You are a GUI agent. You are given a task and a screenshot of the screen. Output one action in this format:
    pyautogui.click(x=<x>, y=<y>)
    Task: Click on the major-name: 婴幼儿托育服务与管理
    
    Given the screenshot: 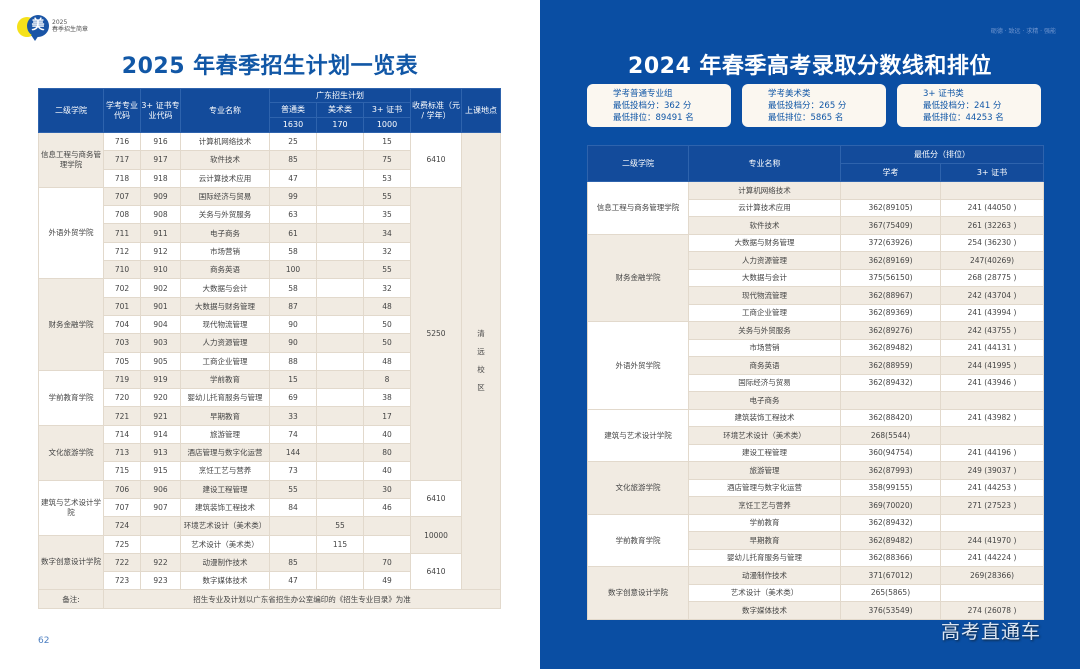 What is the action you would take?
    pyautogui.click(x=764, y=557)
    